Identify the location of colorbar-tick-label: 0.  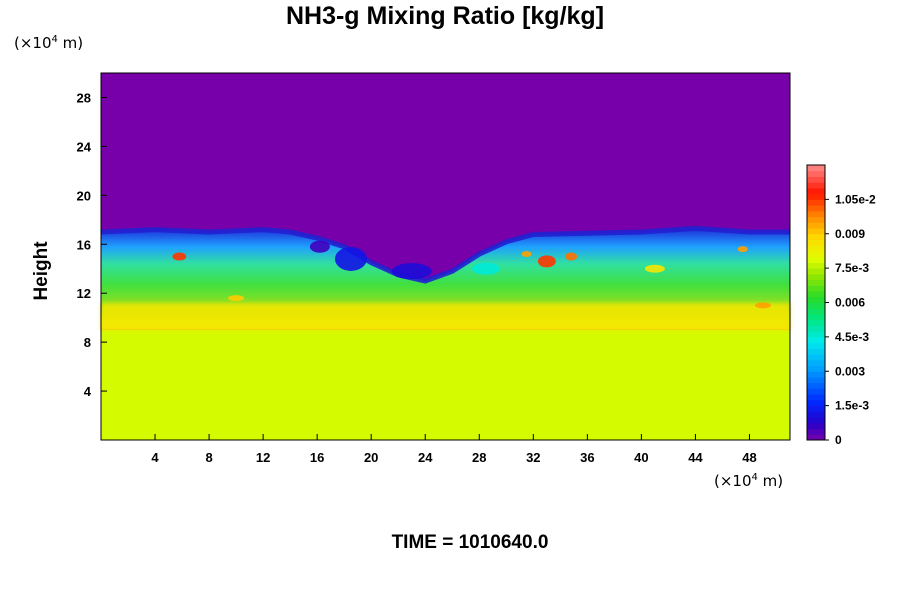
(838, 440).